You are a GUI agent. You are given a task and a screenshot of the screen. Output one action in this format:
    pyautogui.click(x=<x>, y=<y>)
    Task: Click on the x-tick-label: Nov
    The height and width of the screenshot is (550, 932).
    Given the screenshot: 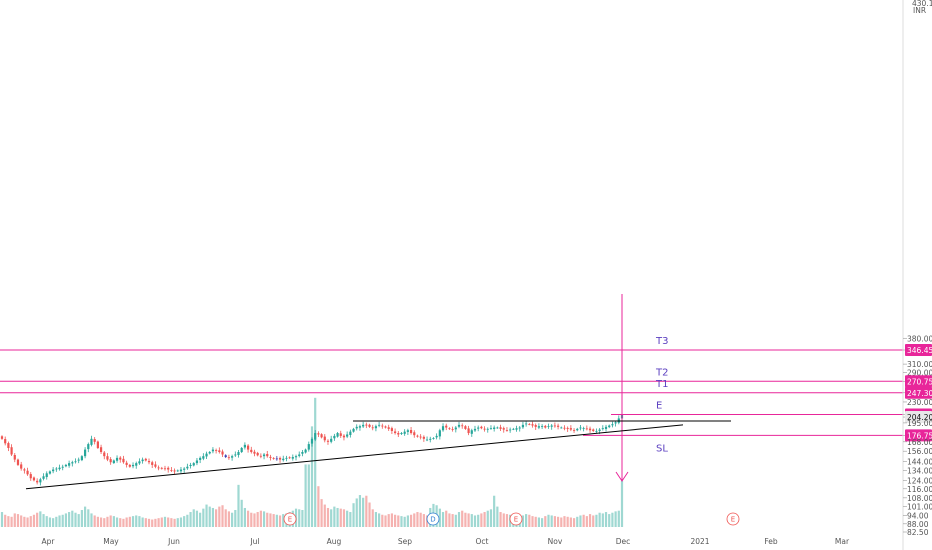 What is the action you would take?
    pyautogui.click(x=555, y=541)
    